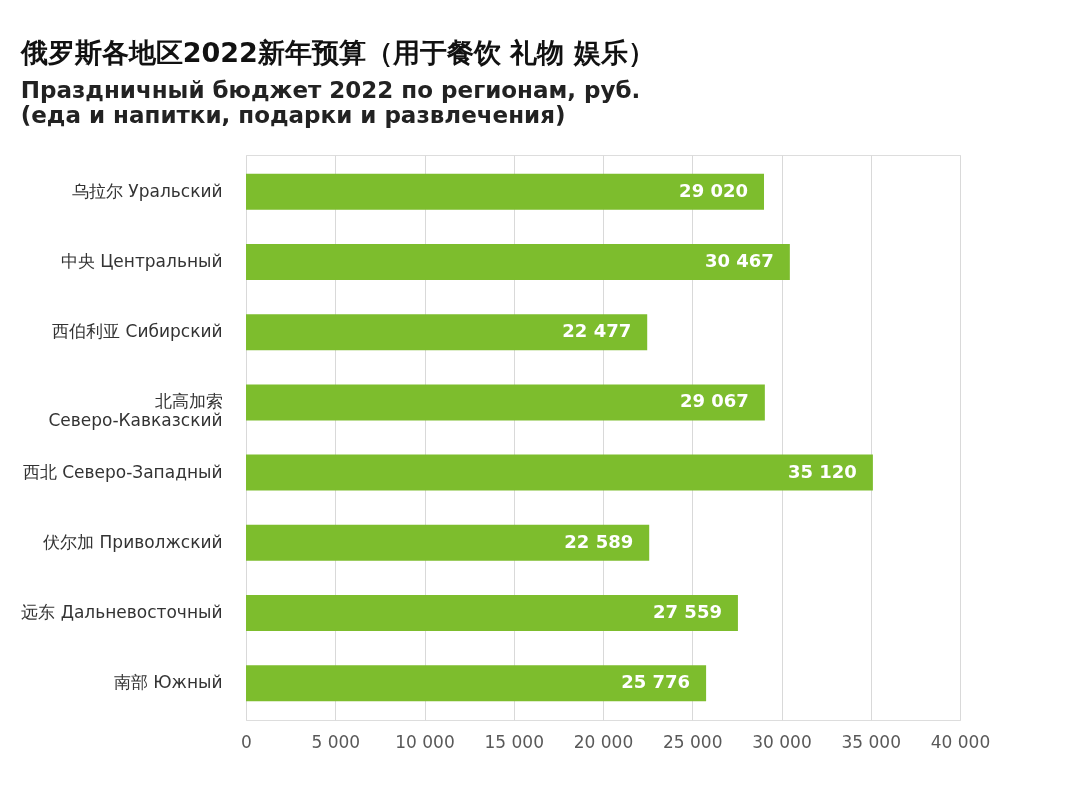  Describe the element at coordinates (122, 471) in the screenshot. I see `y-tick-label: 西北 Северо-Западный` at that location.